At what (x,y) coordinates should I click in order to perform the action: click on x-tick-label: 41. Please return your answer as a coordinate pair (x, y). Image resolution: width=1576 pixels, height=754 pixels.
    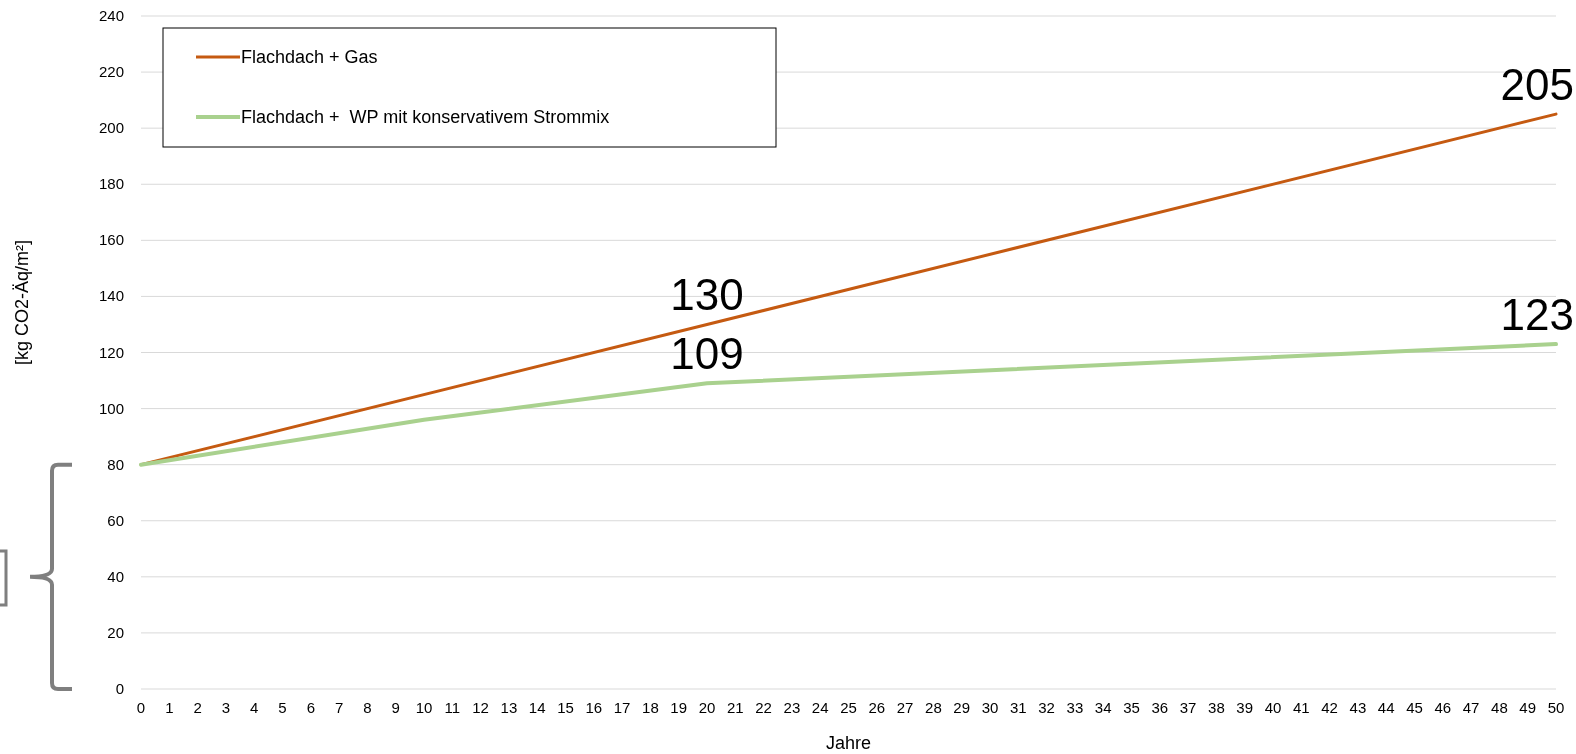
    Looking at the image, I should click on (1301, 707).